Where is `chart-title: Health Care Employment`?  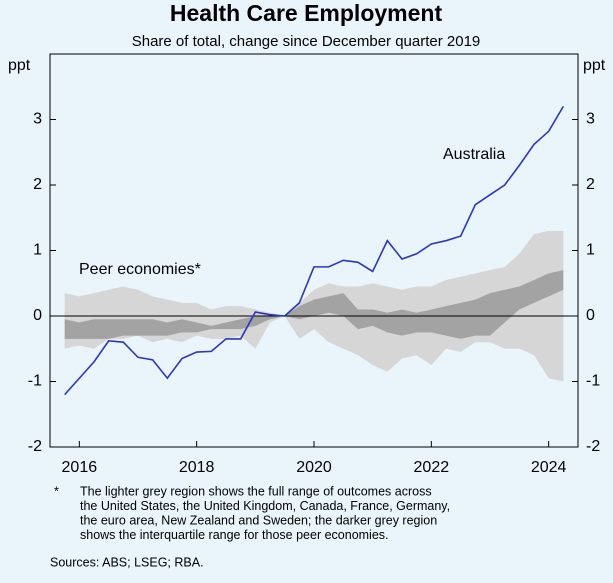 chart-title: Health Care Employment is located at coordinates (306, 13).